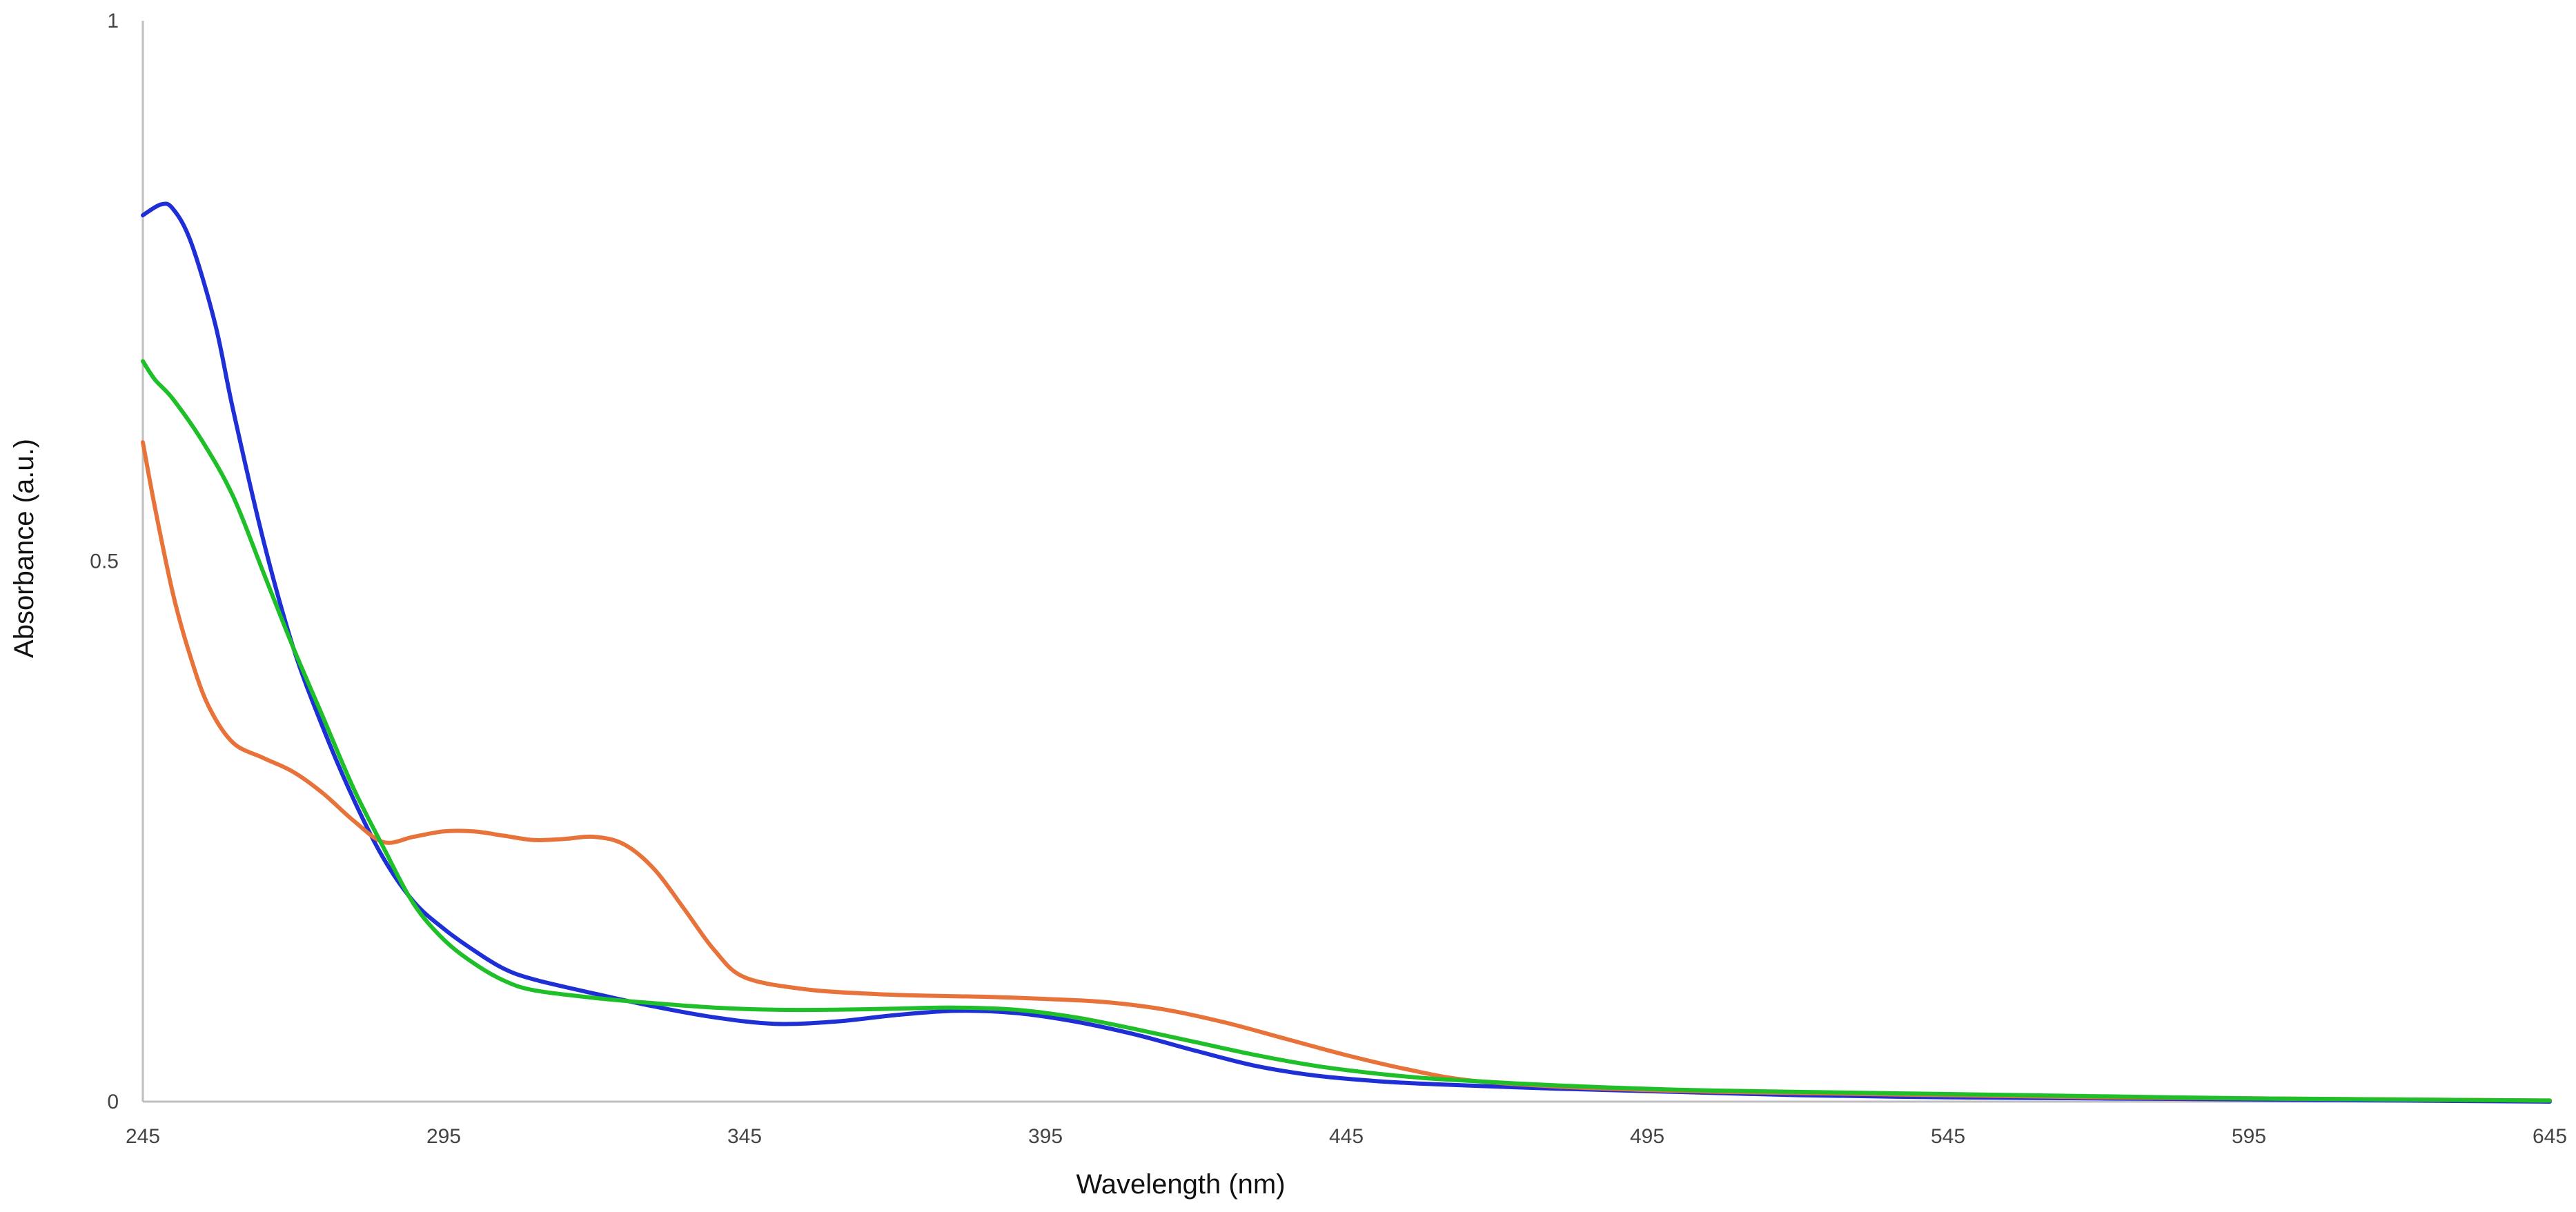 The image size is (2576, 1212). I want to click on x-tick-labels: 245 295 345 395 445 495 545 595 645, so click(1346, 1136).